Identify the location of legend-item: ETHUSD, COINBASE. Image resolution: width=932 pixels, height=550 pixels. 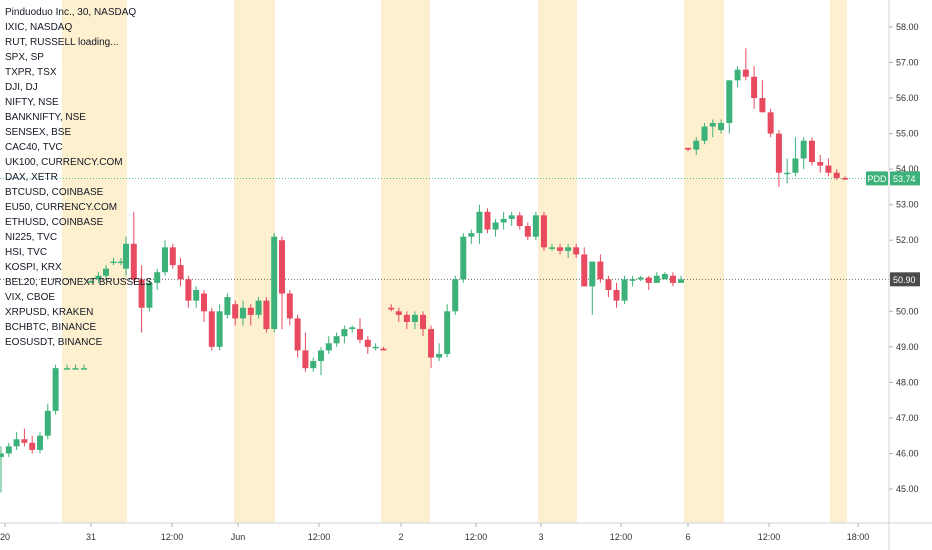
(54, 222).